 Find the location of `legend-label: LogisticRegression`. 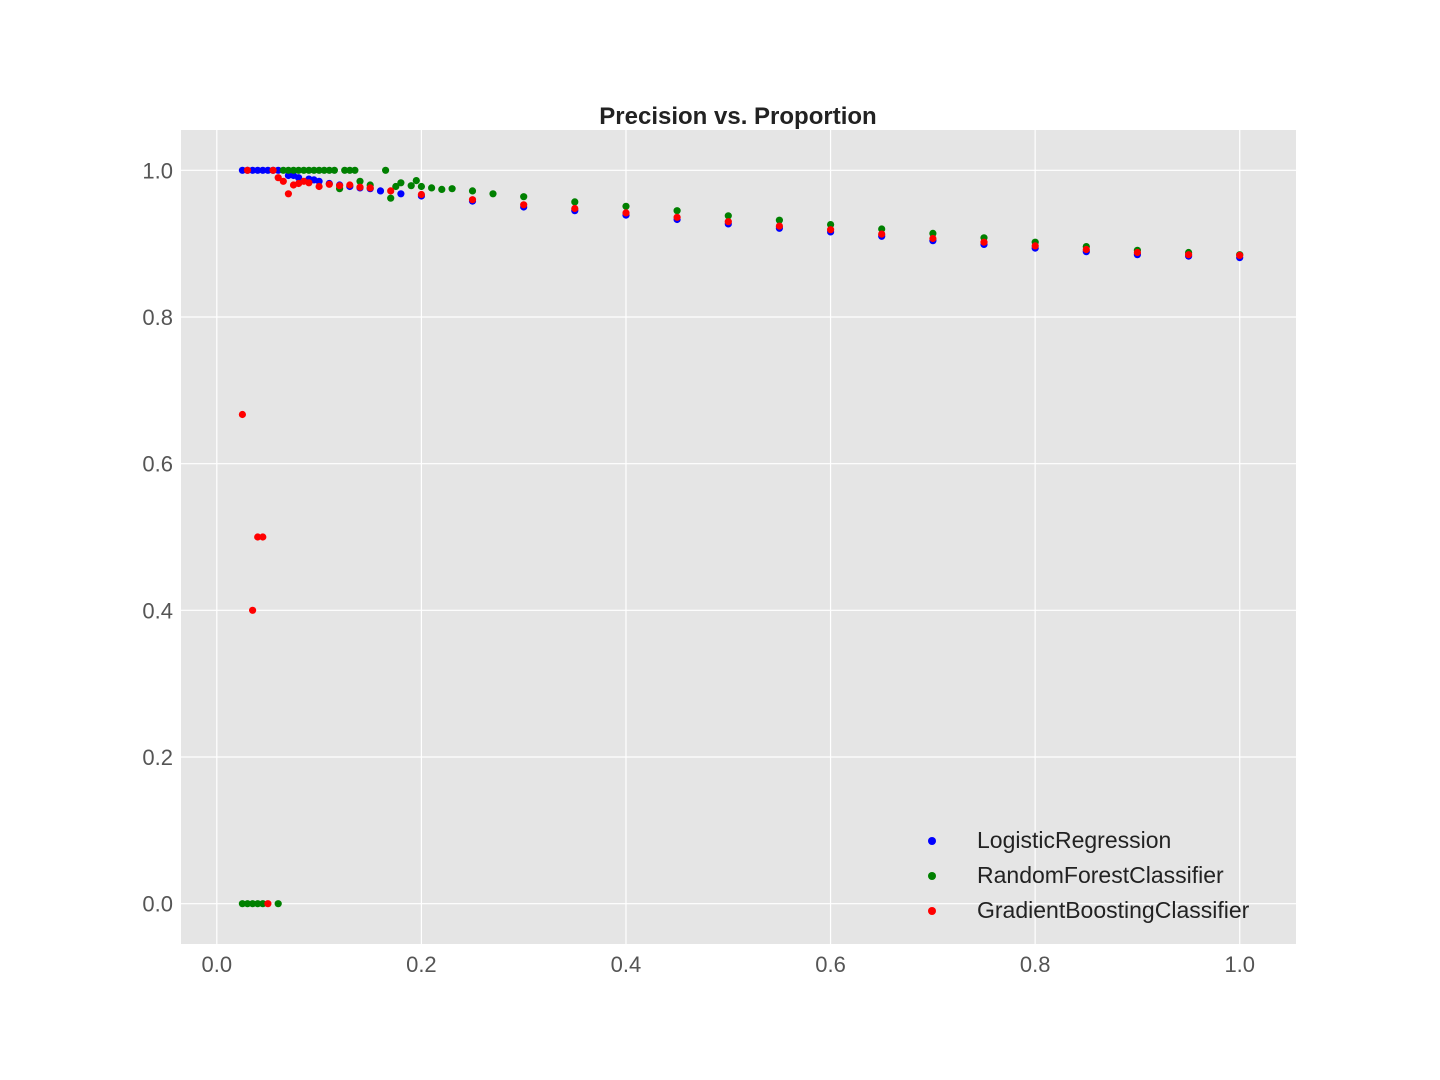

legend-label: LogisticRegression is located at coordinates (1074, 840).